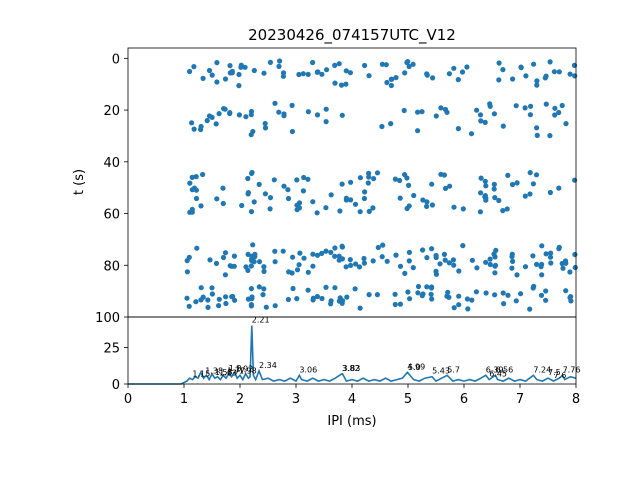  I want to click on peak-label: 5.7, so click(453, 369).